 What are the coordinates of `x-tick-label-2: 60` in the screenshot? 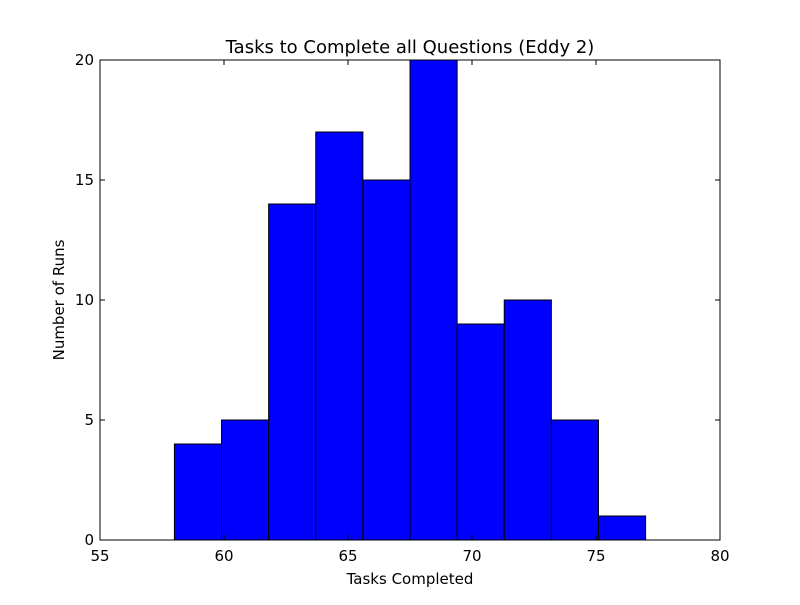 It's located at (223, 556).